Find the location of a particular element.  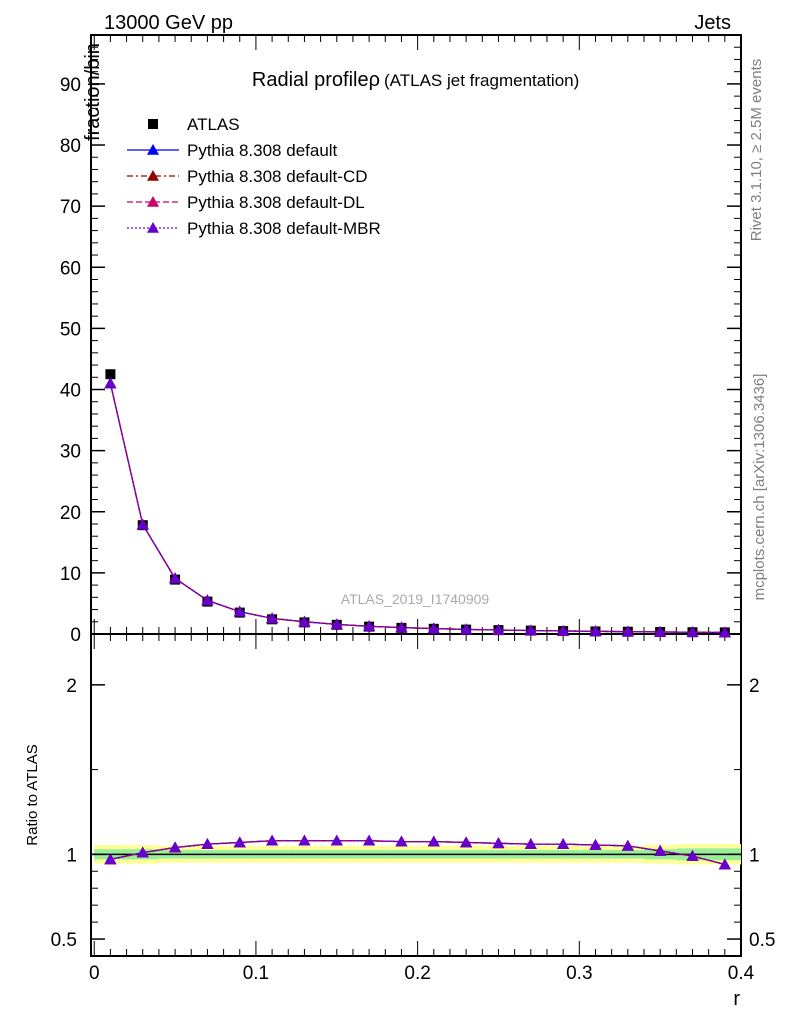

ratio-band-group is located at coordinates (416, 854).